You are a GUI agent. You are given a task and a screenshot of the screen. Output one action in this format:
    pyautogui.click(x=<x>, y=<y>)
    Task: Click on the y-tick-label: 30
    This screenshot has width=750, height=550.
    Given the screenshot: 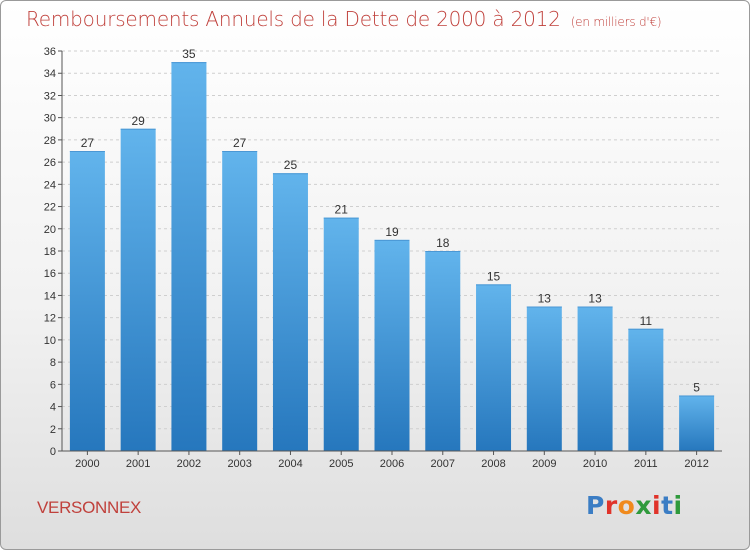 What is the action you would take?
    pyautogui.click(x=50, y=119)
    